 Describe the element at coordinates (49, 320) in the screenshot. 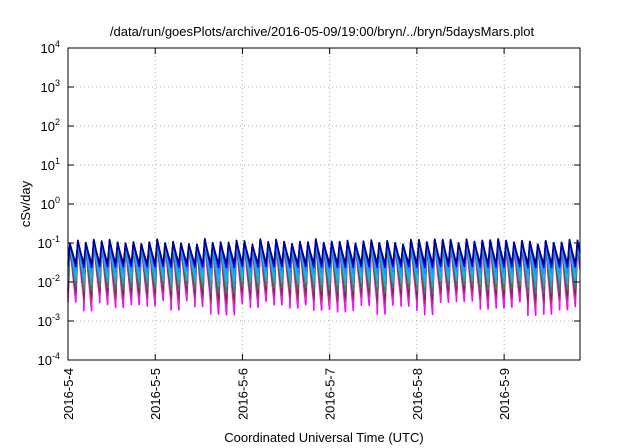

I see `y-tick-label: 10⁻³` at that location.